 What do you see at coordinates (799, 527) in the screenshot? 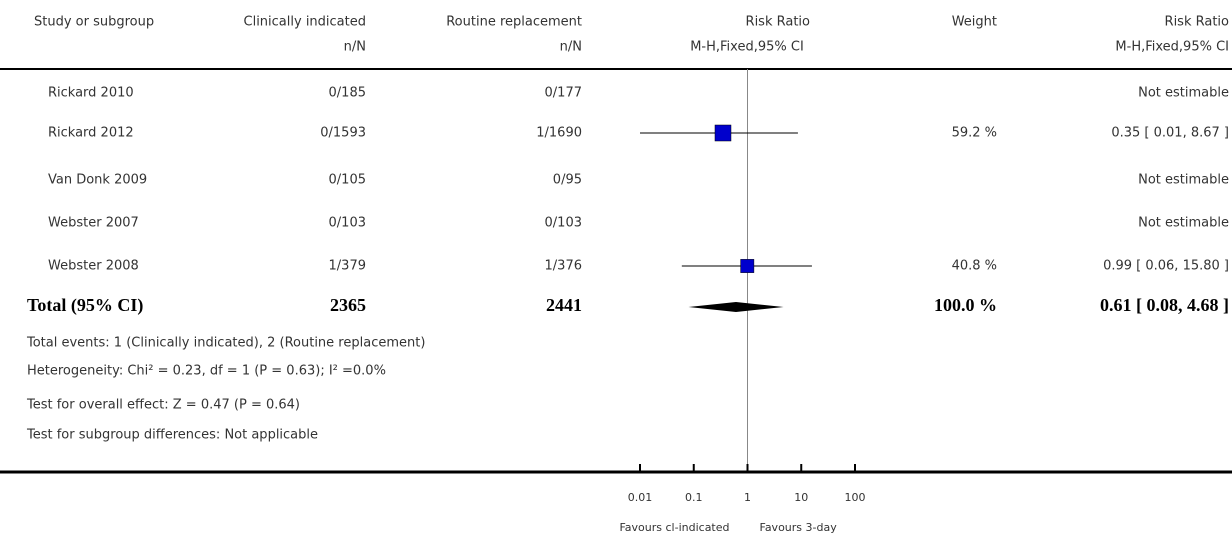
I see `x-label-right: Favours 3-day` at bounding box center [799, 527].